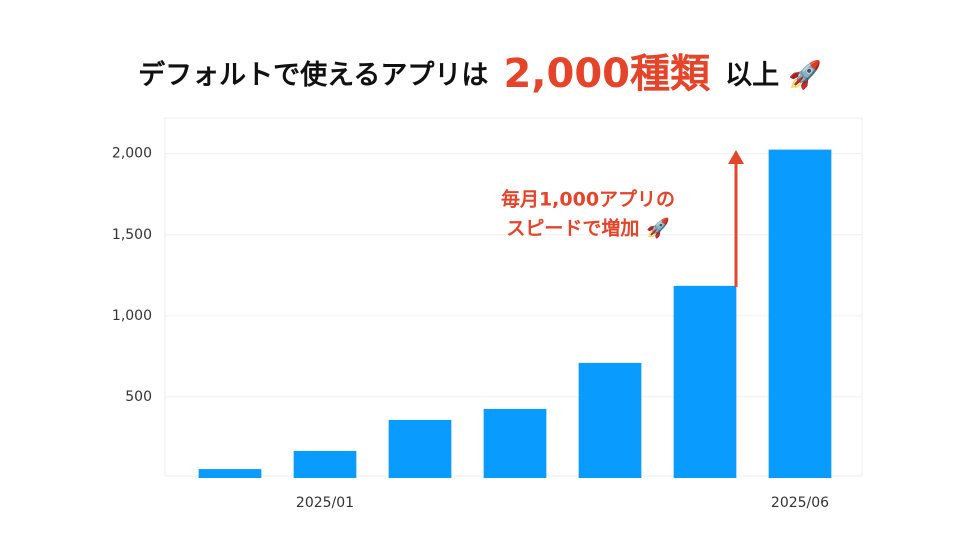  I want to click on title-emoji: 🚀, so click(805, 75).